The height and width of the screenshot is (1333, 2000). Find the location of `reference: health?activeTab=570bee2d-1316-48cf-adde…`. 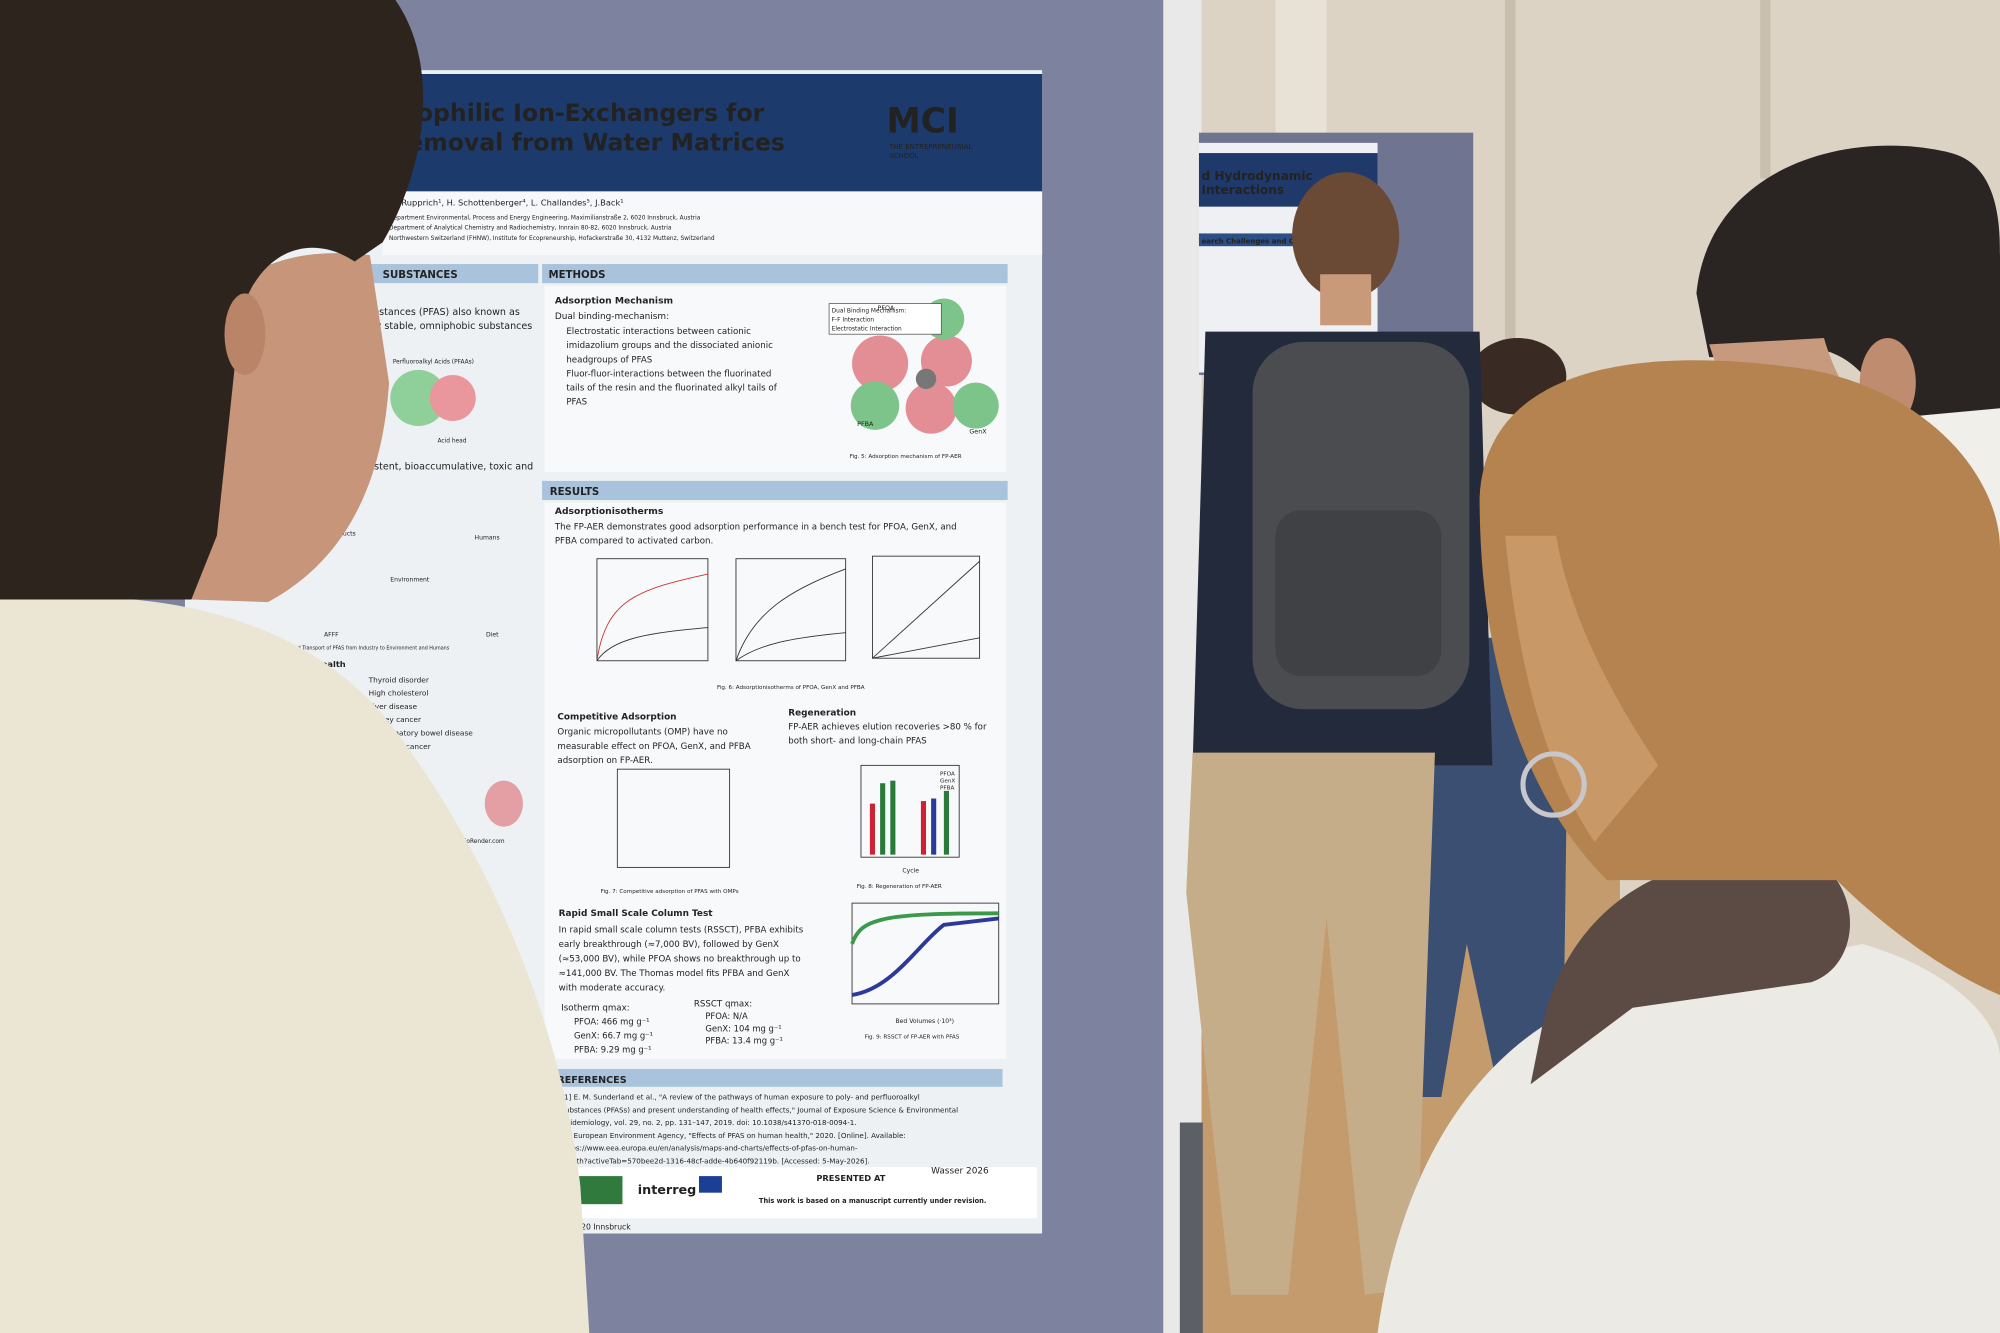

reference: health?activeTab=570bee2d-1316-48cf-adde… is located at coordinates (715, 1160).